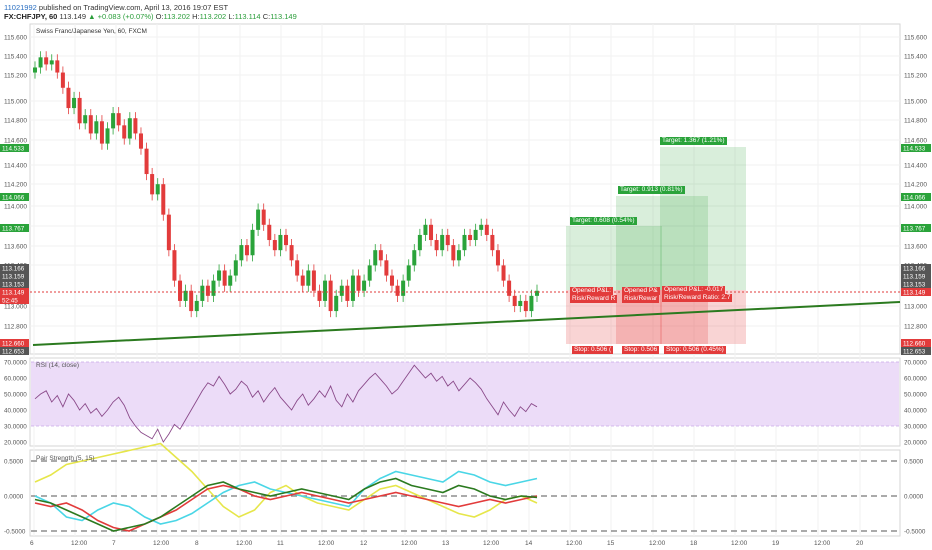  What do you see at coordinates (283, 16) in the screenshot?
I see `close-value: 113.149` at bounding box center [283, 16].